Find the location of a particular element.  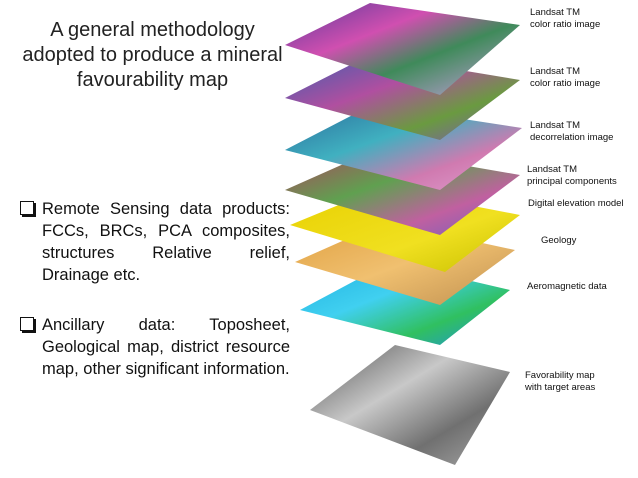

layer-label: Favorability map is located at coordinates (560, 375).